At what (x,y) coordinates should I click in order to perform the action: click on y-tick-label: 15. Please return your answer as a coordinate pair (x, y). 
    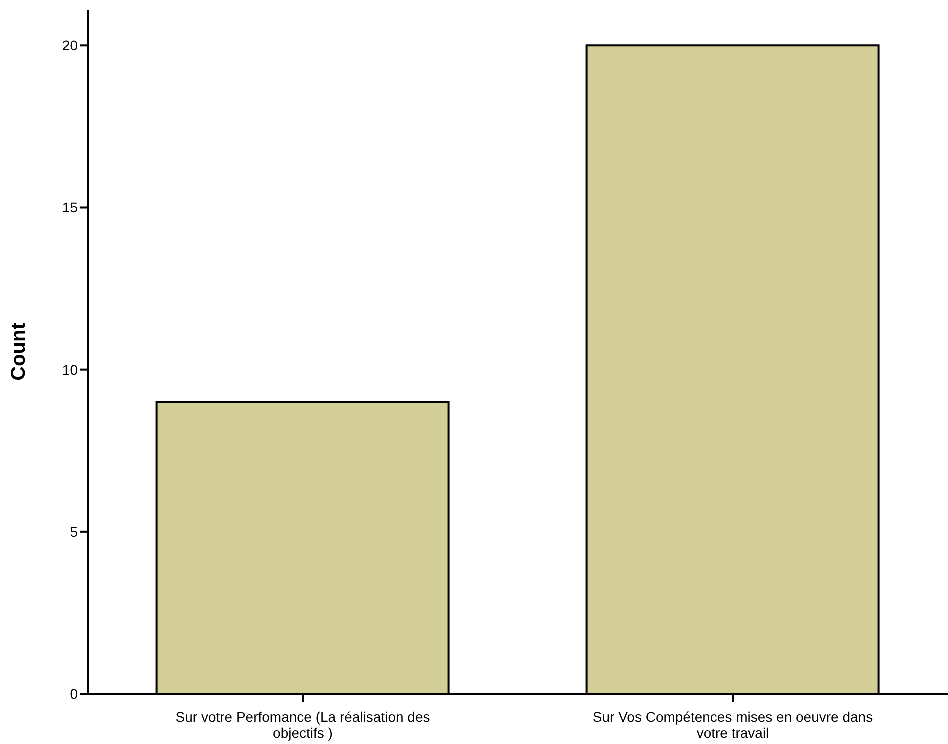
    Looking at the image, I should click on (70, 208).